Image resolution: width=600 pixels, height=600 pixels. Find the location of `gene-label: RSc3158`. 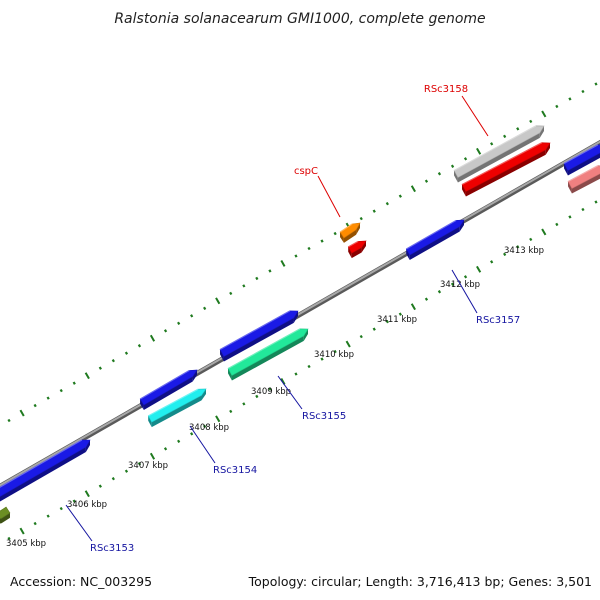

gene-label: RSc3158 is located at coordinates (446, 89).